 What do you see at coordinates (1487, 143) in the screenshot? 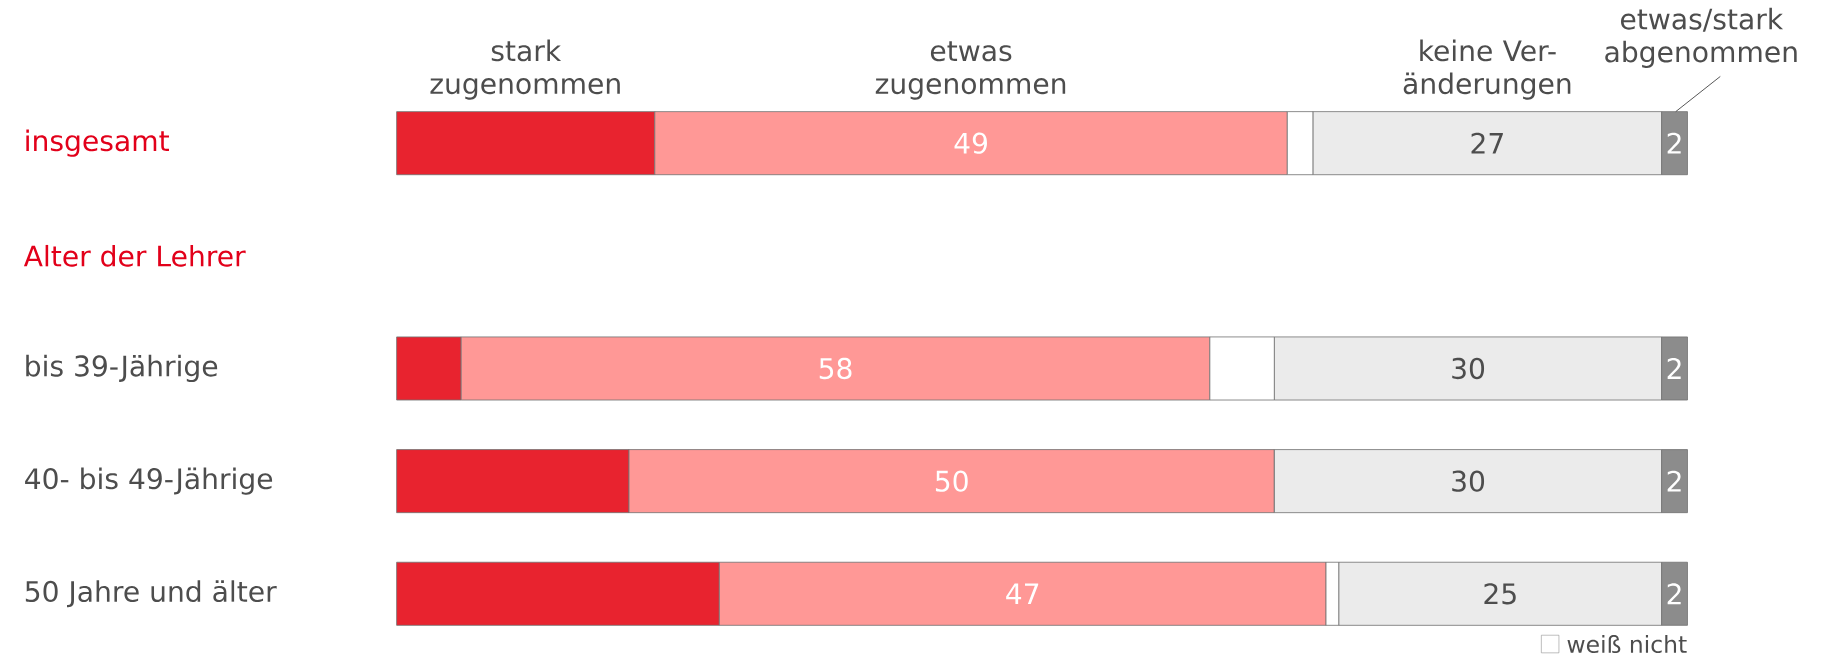
I see `data-label: 27` at bounding box center [1487, 143].